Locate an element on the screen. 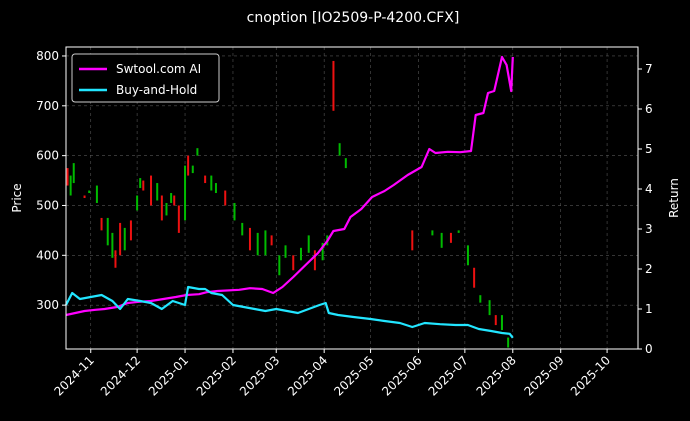 This screenshot has width=690, height=421. y2-tick-label: 2 is located at coordinates (649, 269).